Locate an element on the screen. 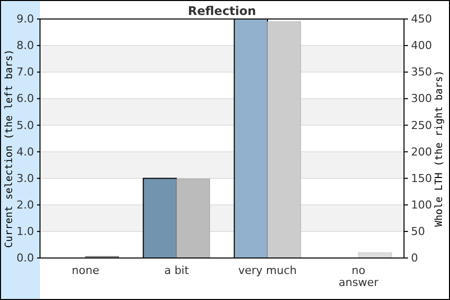 This screenshot has height=300, width=450. y-tick-label: 4.0 is located at coordinates (25, 151).